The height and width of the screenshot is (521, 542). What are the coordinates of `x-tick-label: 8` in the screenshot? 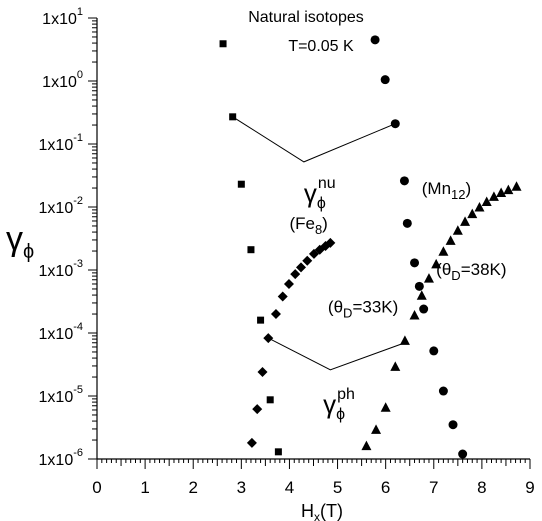 It's located at (481, 487).